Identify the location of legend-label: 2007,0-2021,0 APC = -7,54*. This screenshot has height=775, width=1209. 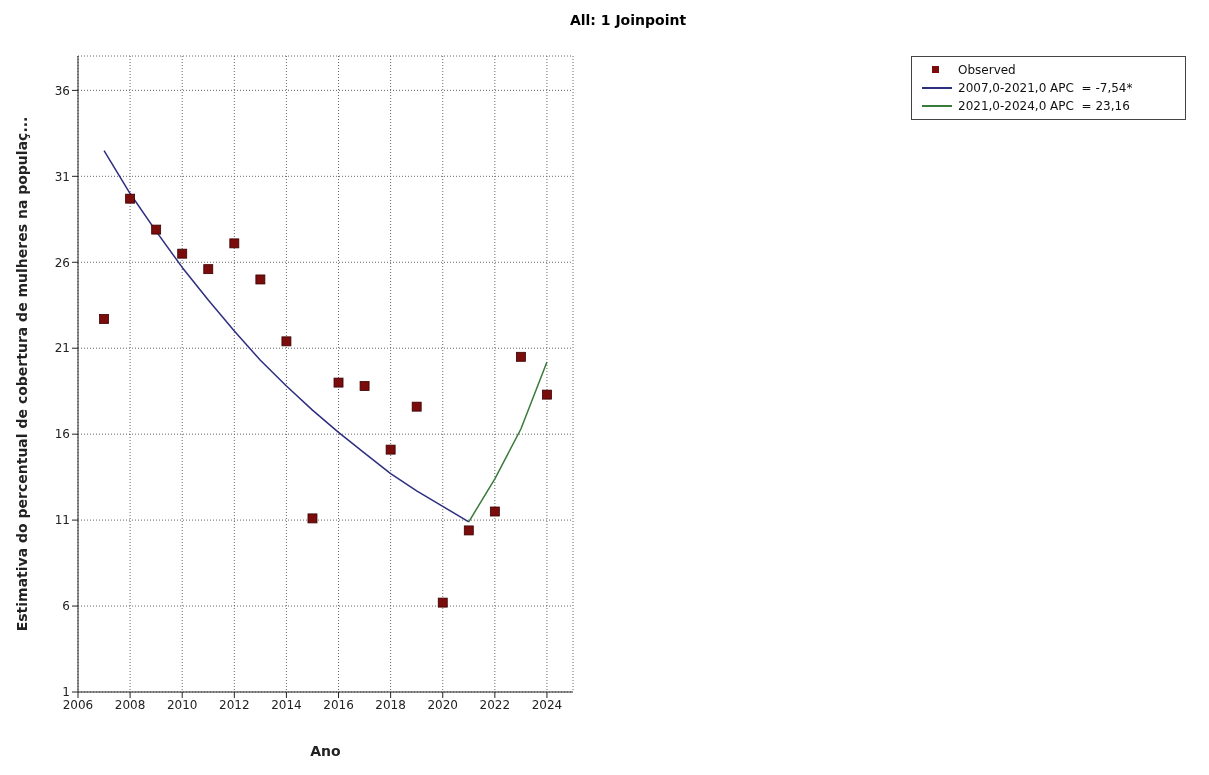
(1045, 88).